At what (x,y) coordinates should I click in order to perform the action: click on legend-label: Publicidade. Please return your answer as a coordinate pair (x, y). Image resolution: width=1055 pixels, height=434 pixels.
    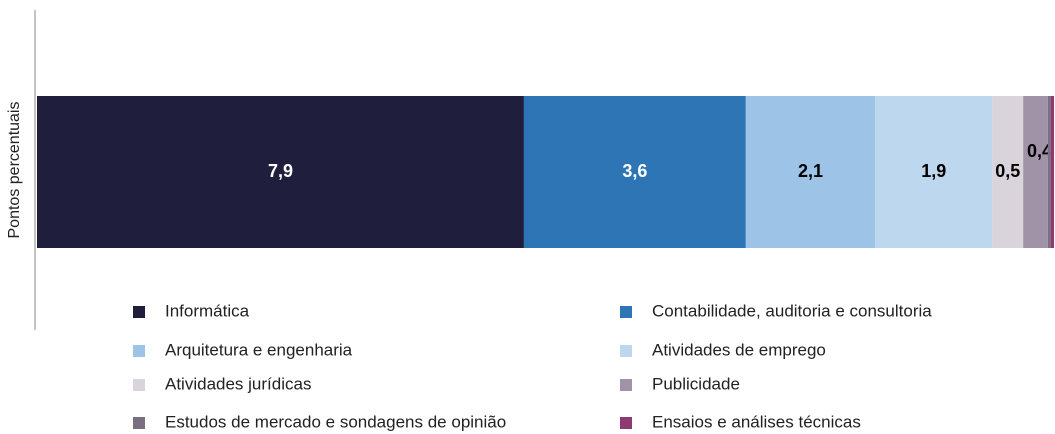
    Looking at the image, I should click on (696, 383).